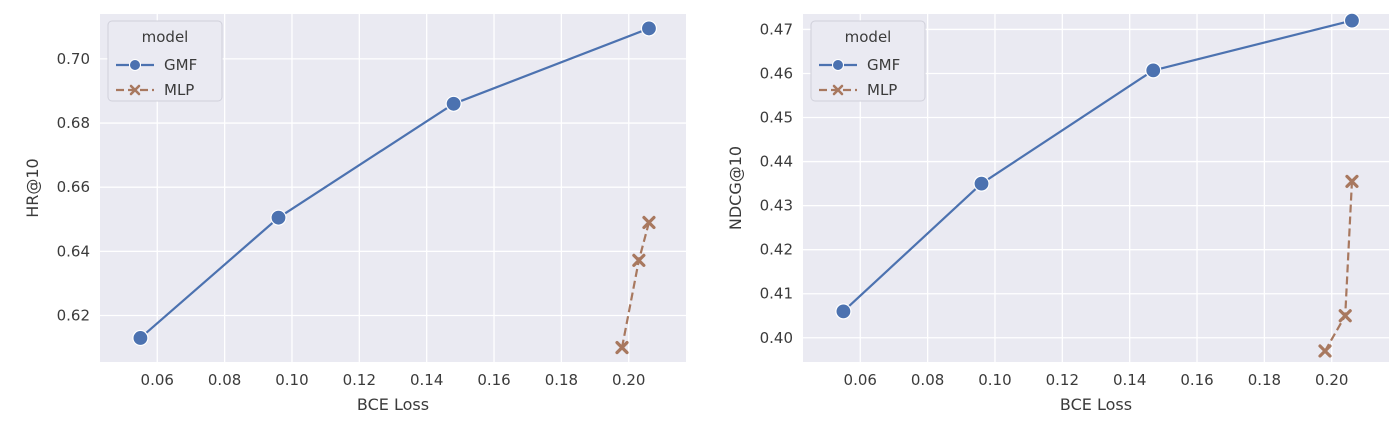  I want to click on y-tick-labels: 0.62 0.64 0.66 0.68 0.70, so click(73, 187).